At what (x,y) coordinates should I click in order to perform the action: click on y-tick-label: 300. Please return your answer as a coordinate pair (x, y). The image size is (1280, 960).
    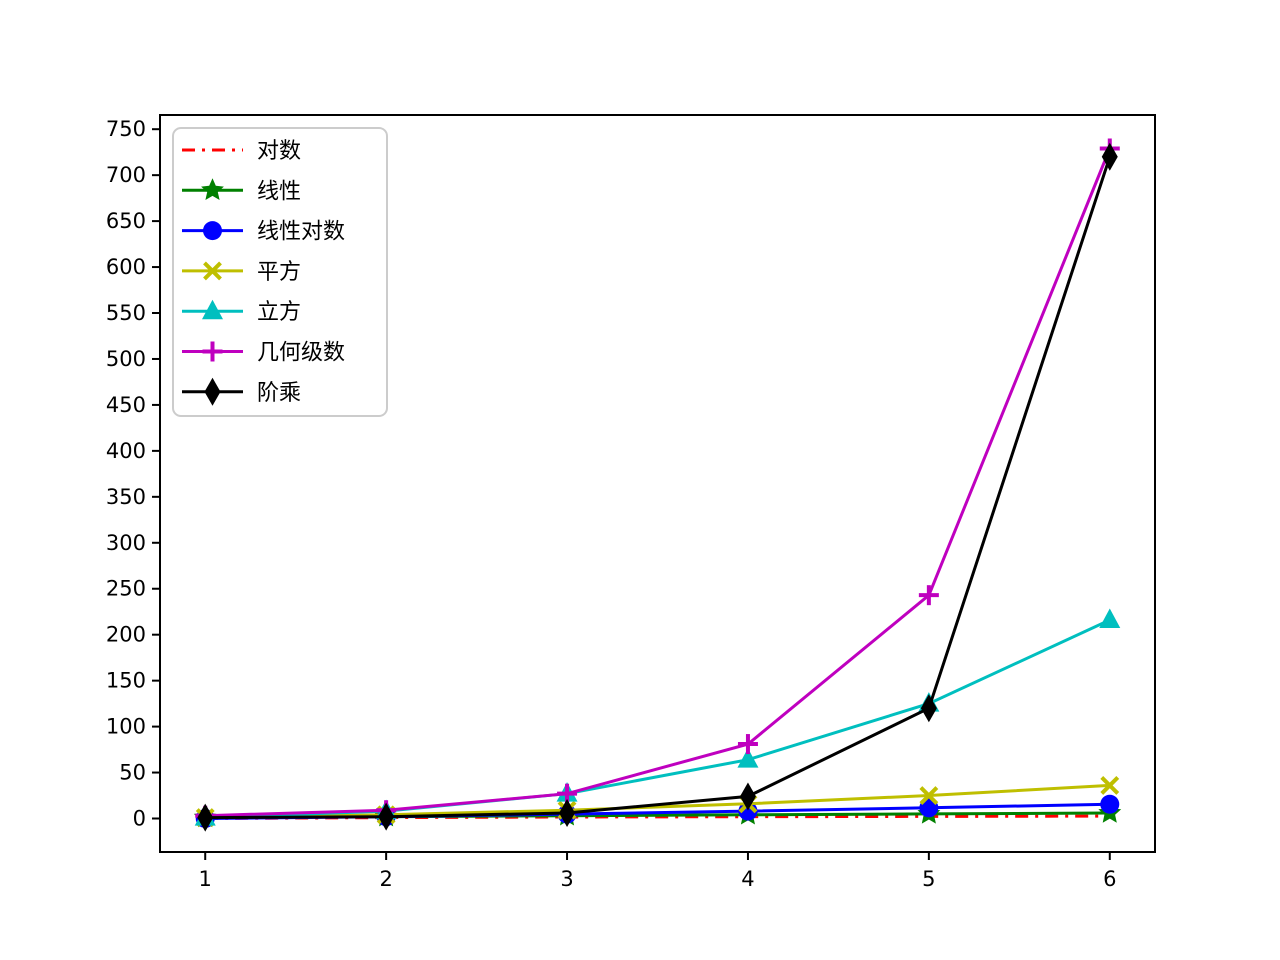
    Looking at the image, I should click on (126, 543).